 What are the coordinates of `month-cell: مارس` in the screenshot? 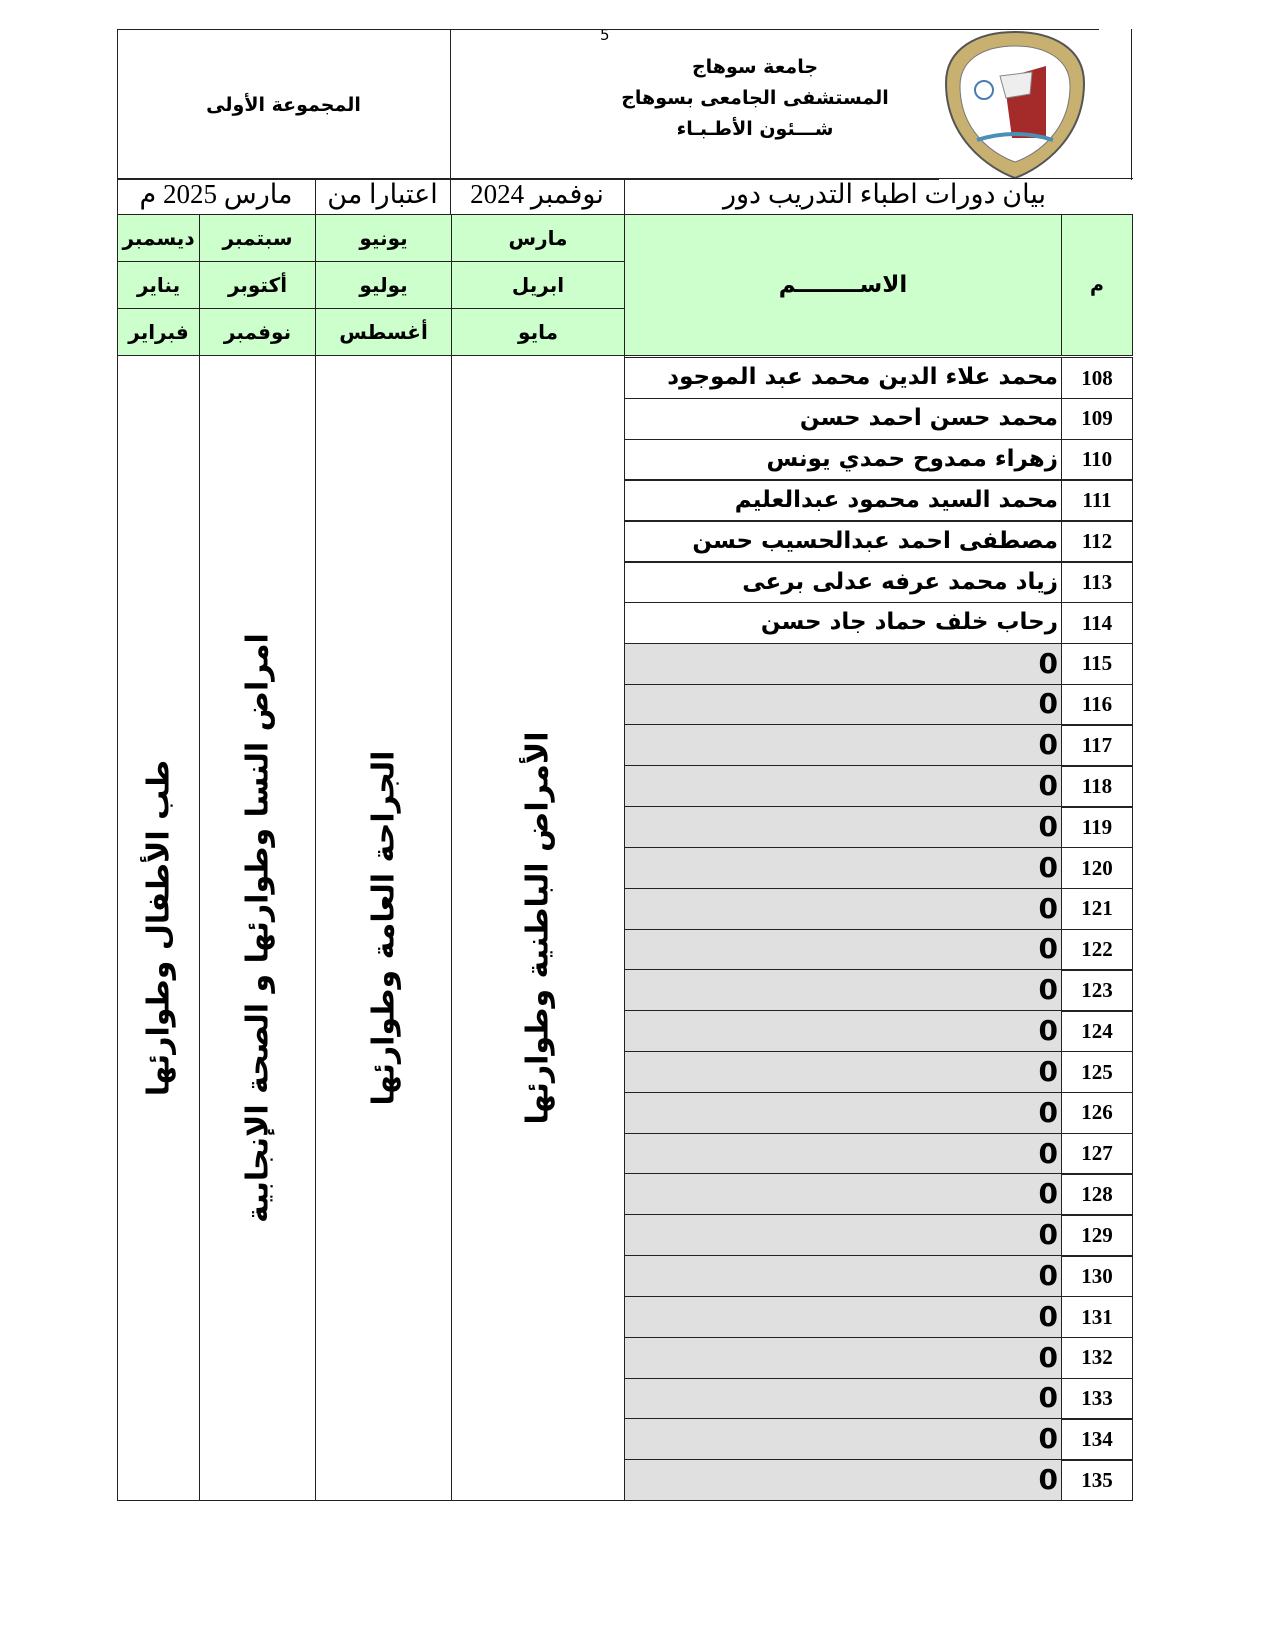 It's located at (538, 238).